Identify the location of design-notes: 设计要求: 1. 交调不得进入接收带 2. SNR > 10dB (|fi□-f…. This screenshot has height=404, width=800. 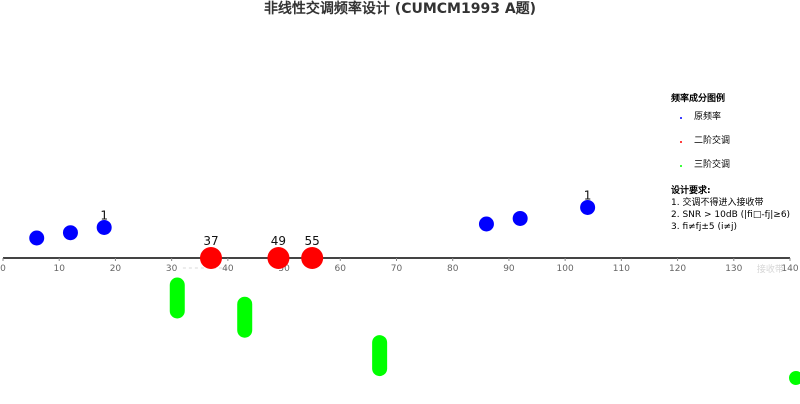
(735, 209).